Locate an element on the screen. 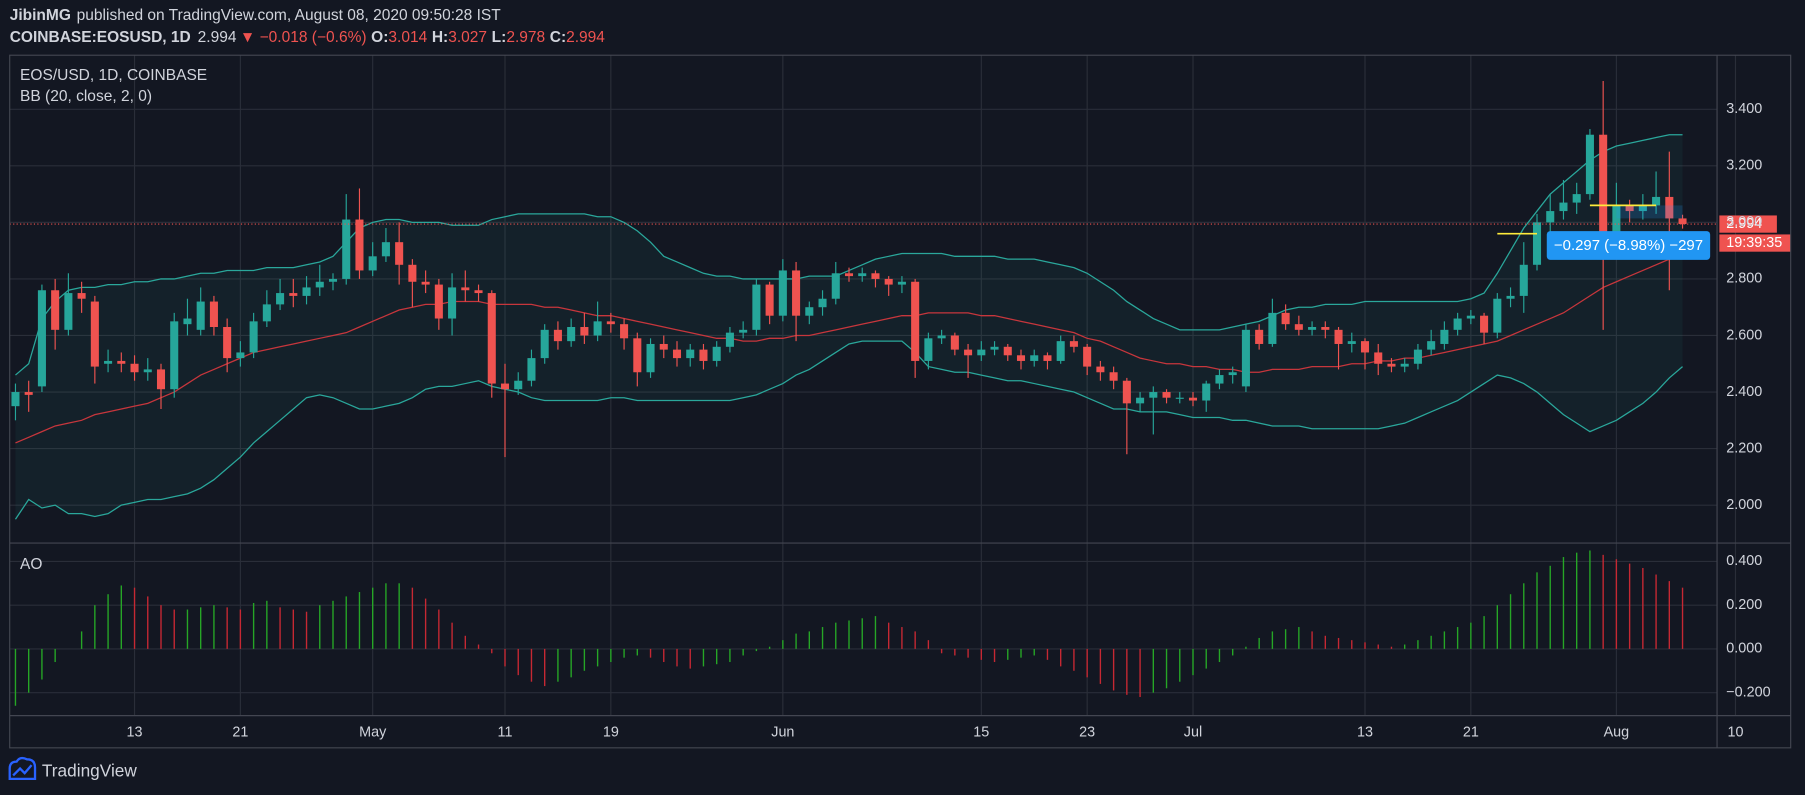 The height and width of the screenshot is (795, 1805). y-tick-label: 3.400 is located at coordinates (1744, 109).